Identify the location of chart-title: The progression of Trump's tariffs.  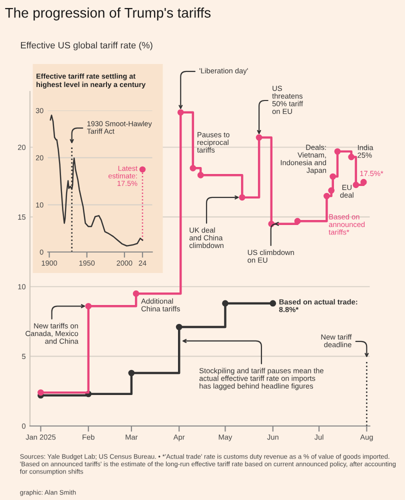
(108, 14).